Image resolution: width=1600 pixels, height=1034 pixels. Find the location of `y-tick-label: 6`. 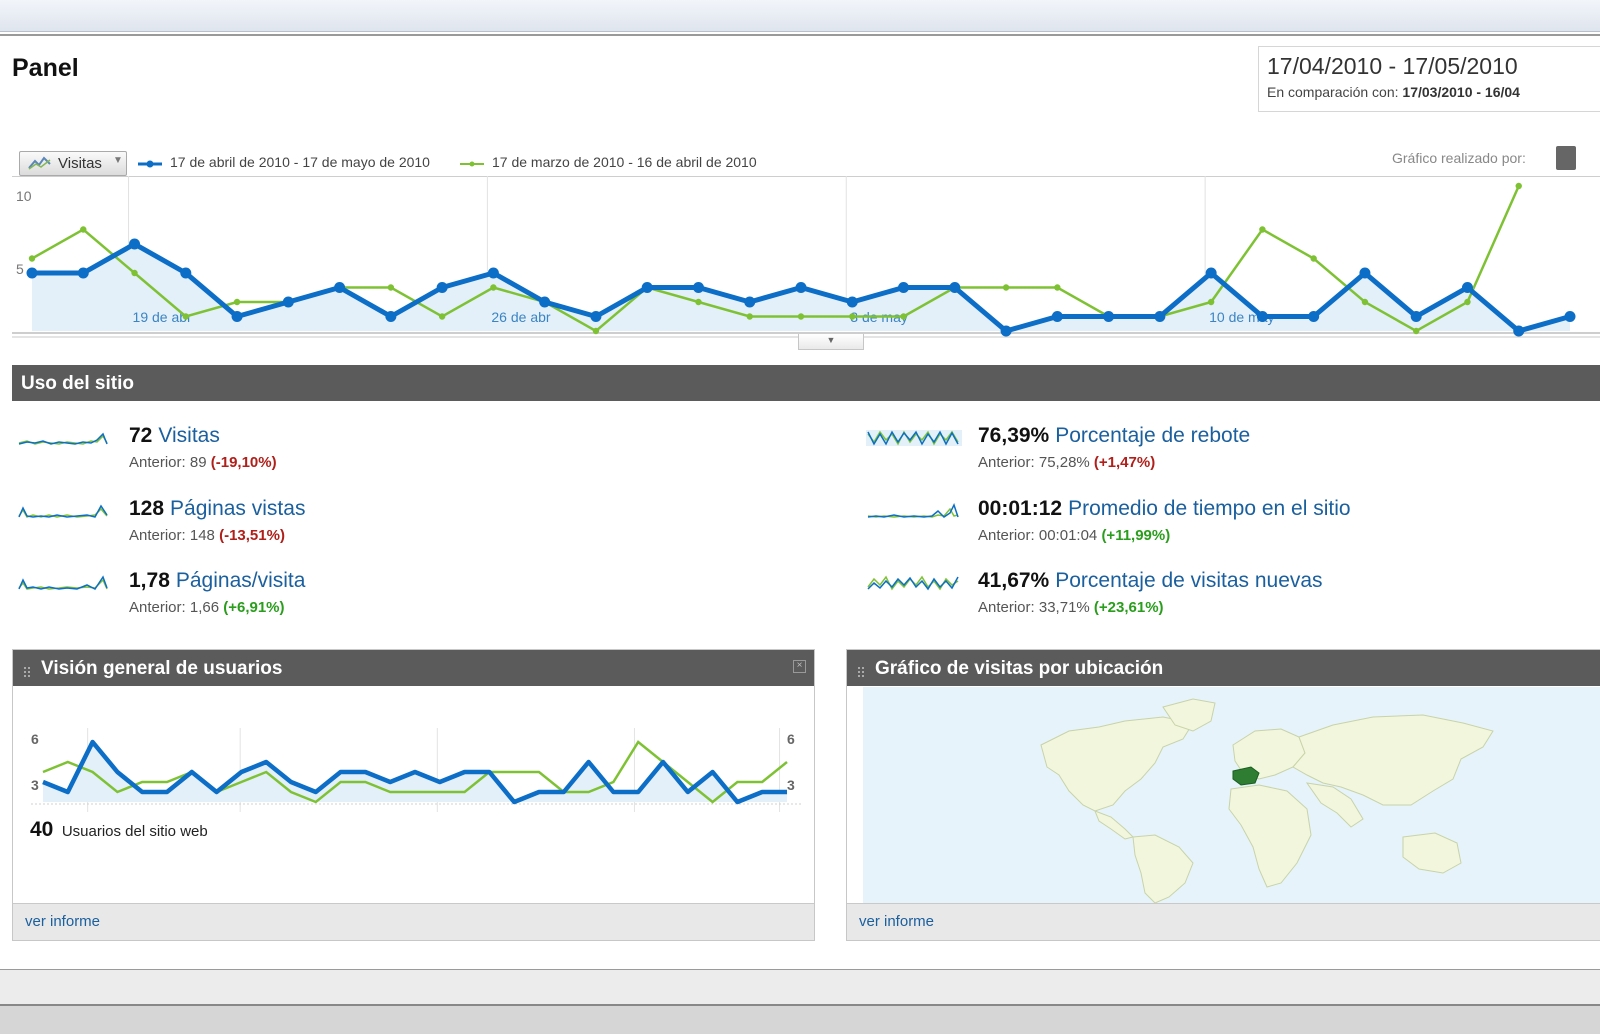

y-tick-label: 6 is located at coordinates (791, 739).